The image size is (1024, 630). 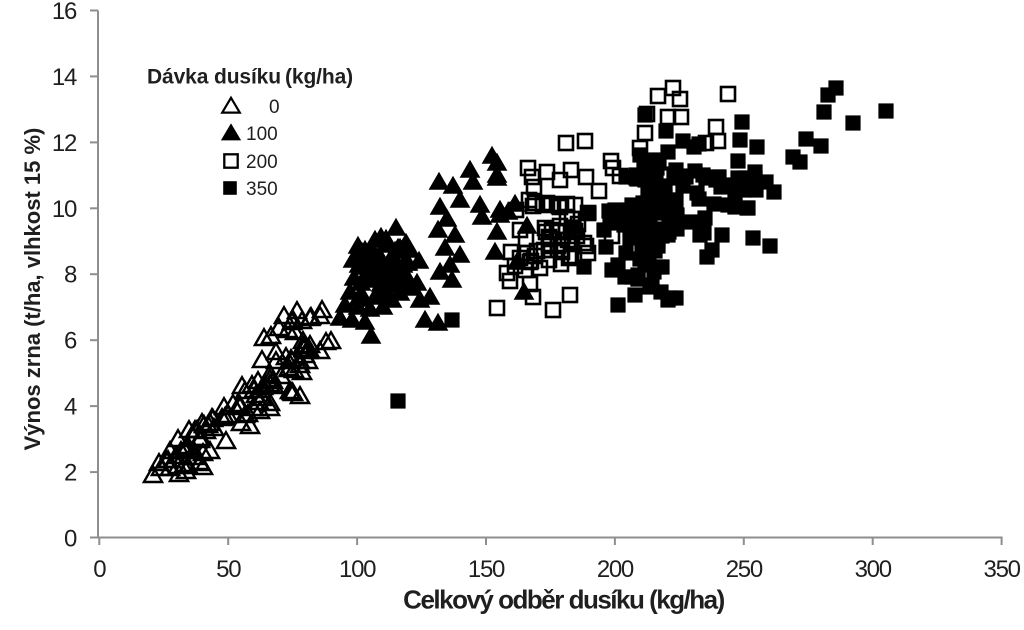 I want to click on svg-text: 4, so click(x=70, y=407).